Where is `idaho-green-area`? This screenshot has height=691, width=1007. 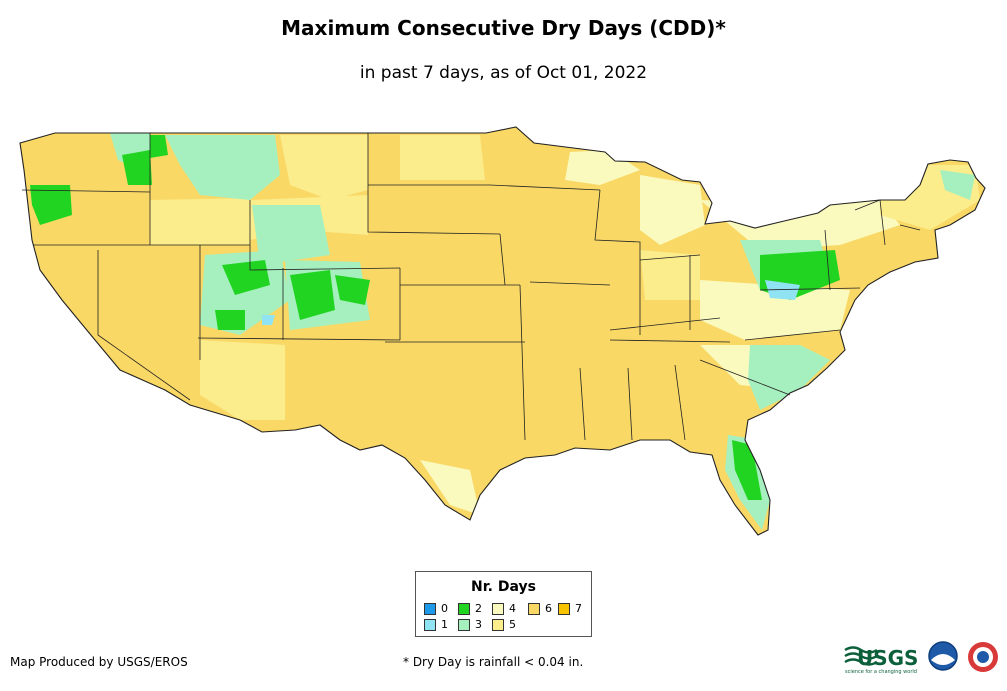 idaho-green-area is located at coordinates (159, 146).